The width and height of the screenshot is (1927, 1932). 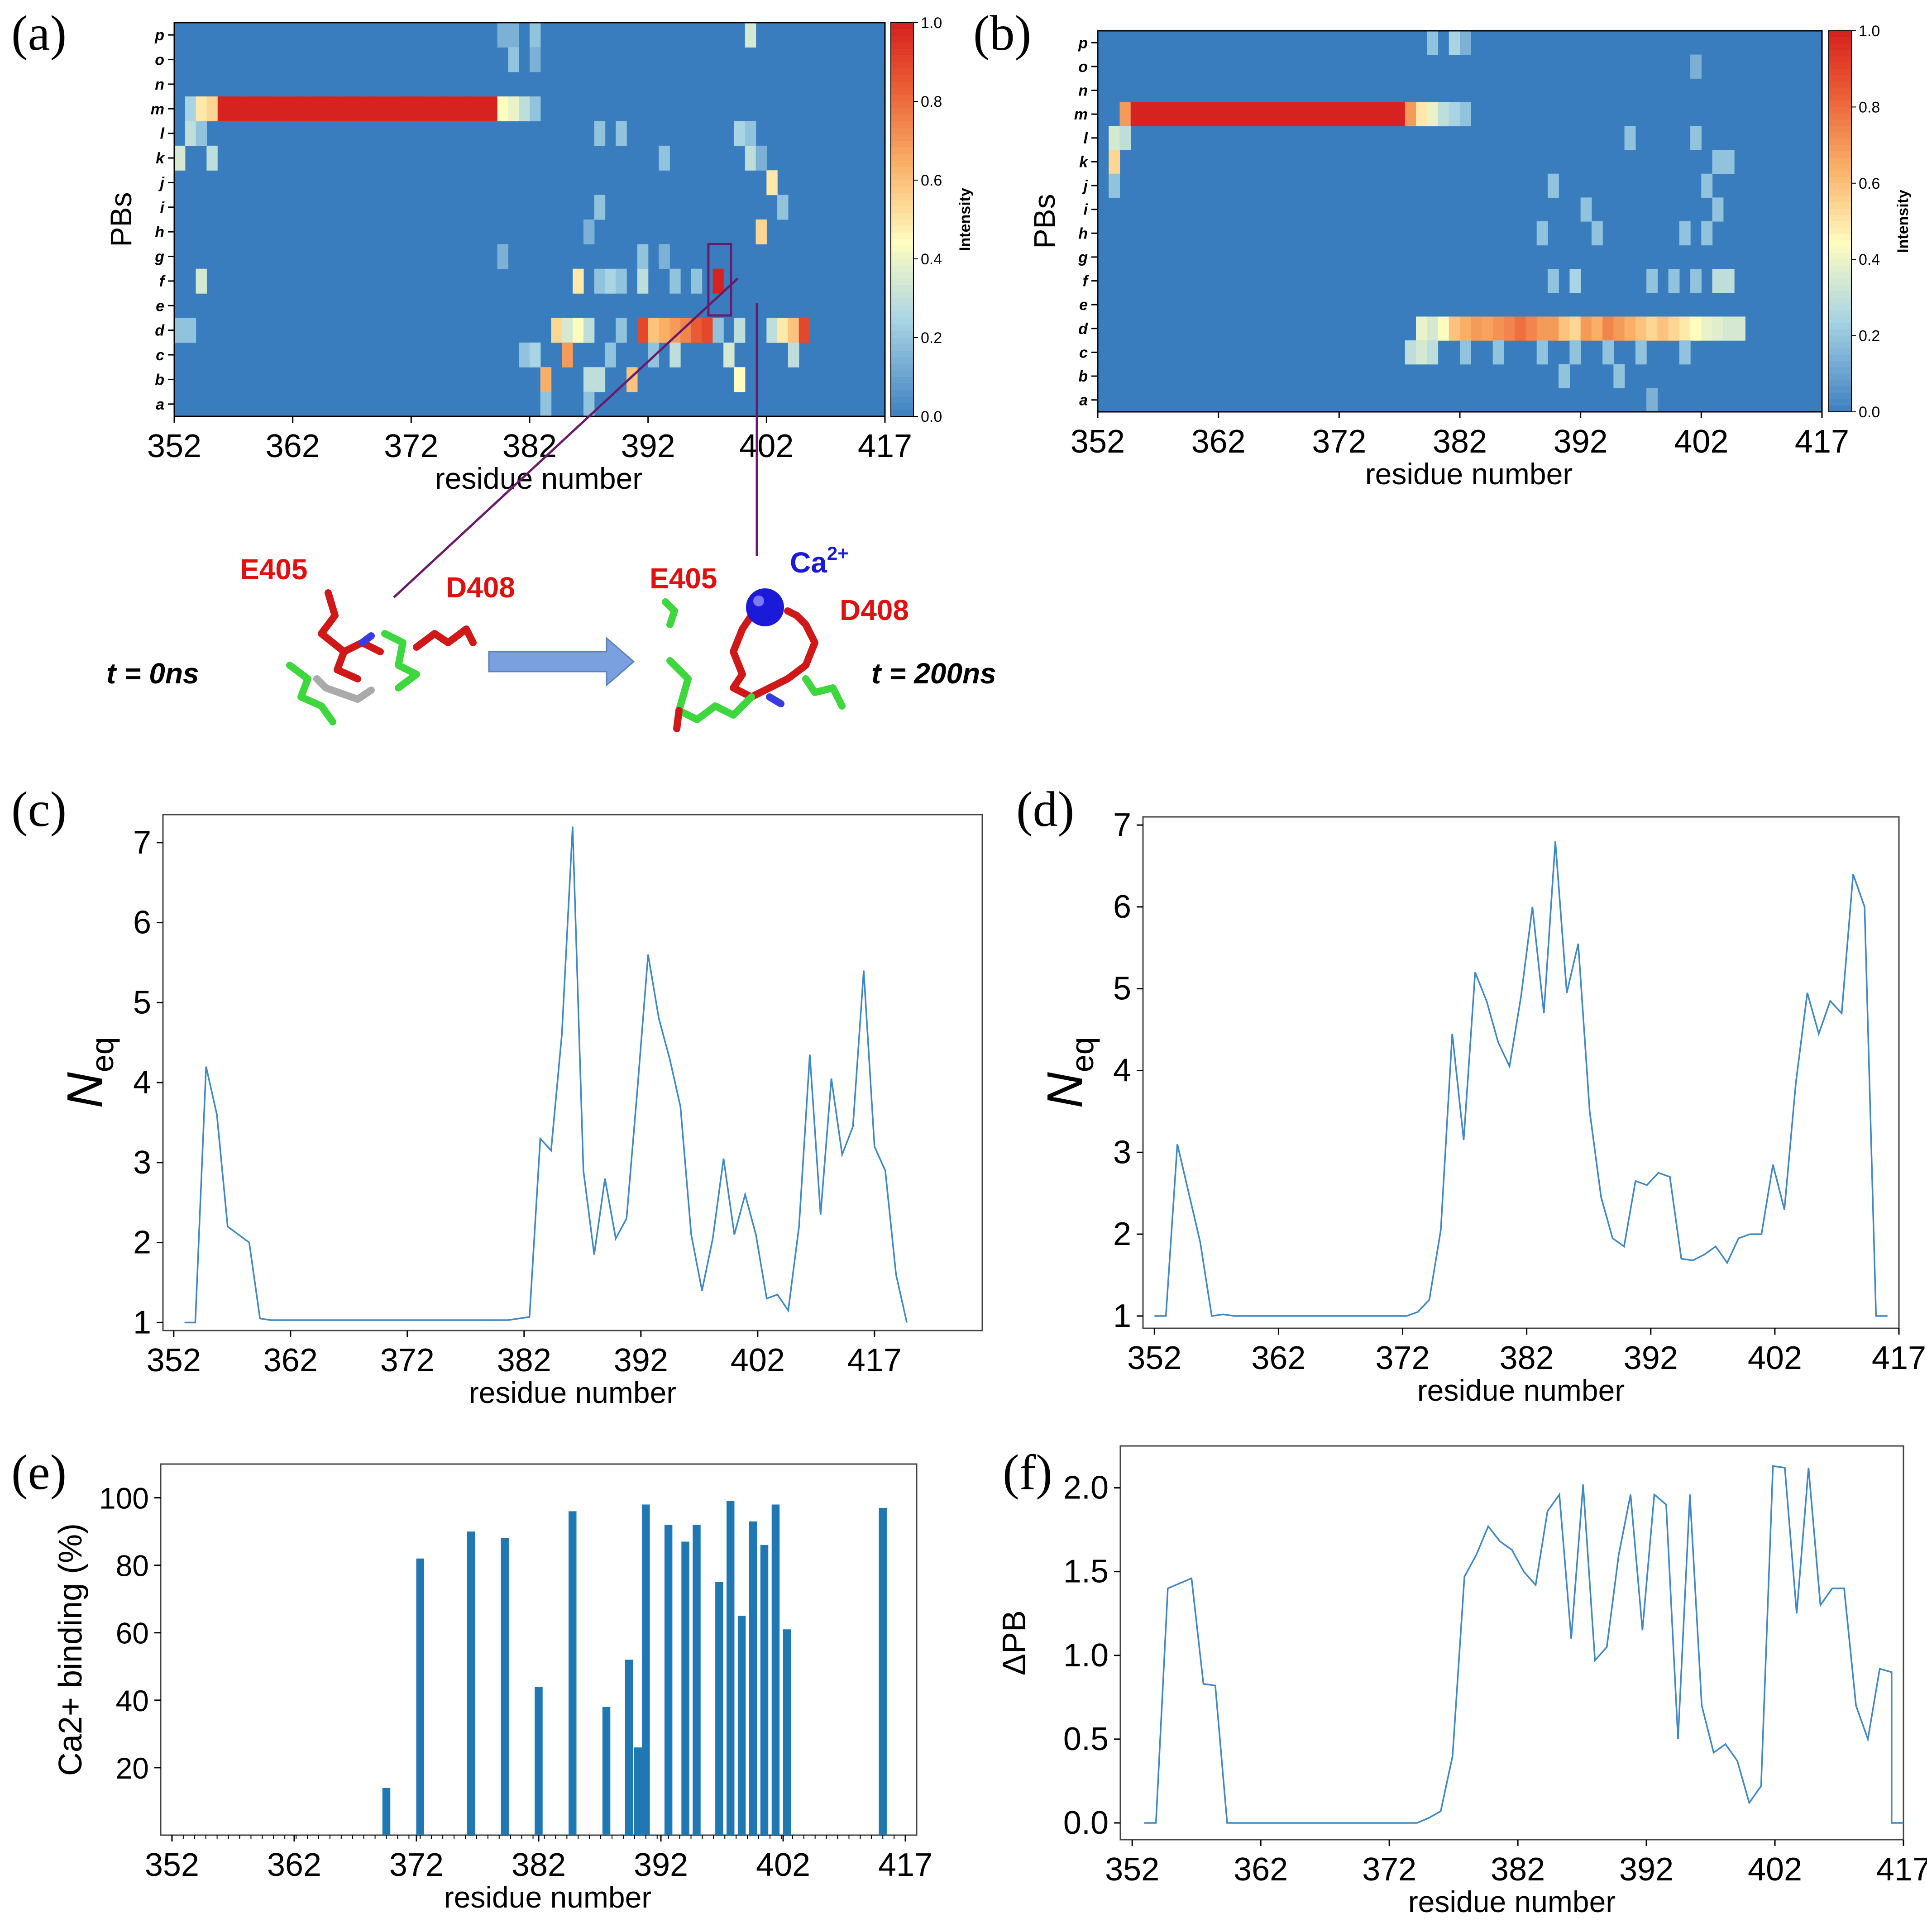 What do you see at coordinates (1469, 474) in the screenshot?
I see `x-axis-label: residue number` at bounding box center [1469, 474].